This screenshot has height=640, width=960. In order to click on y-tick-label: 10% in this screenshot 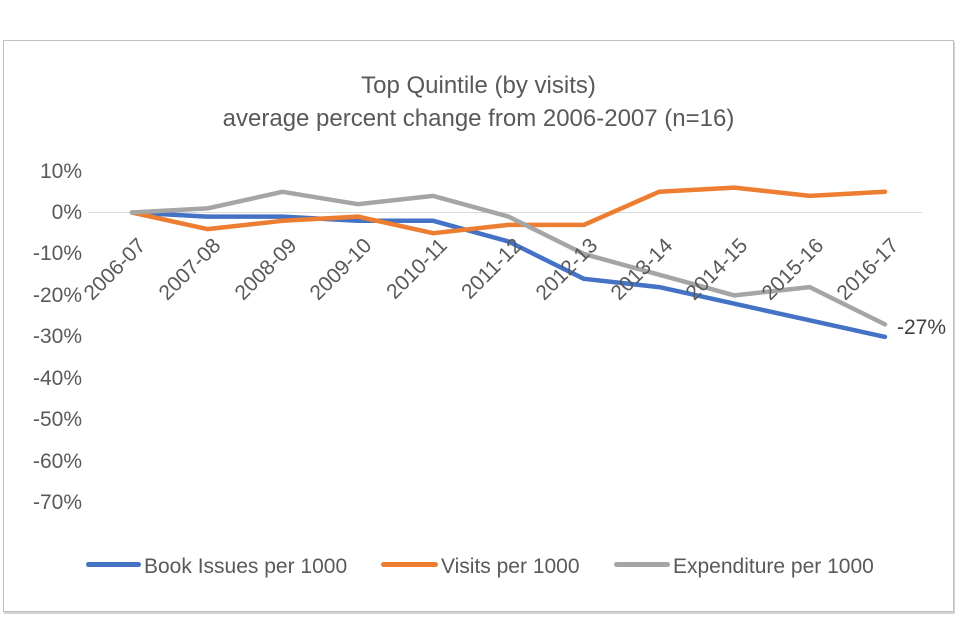, I will do `click(60, 171)`.